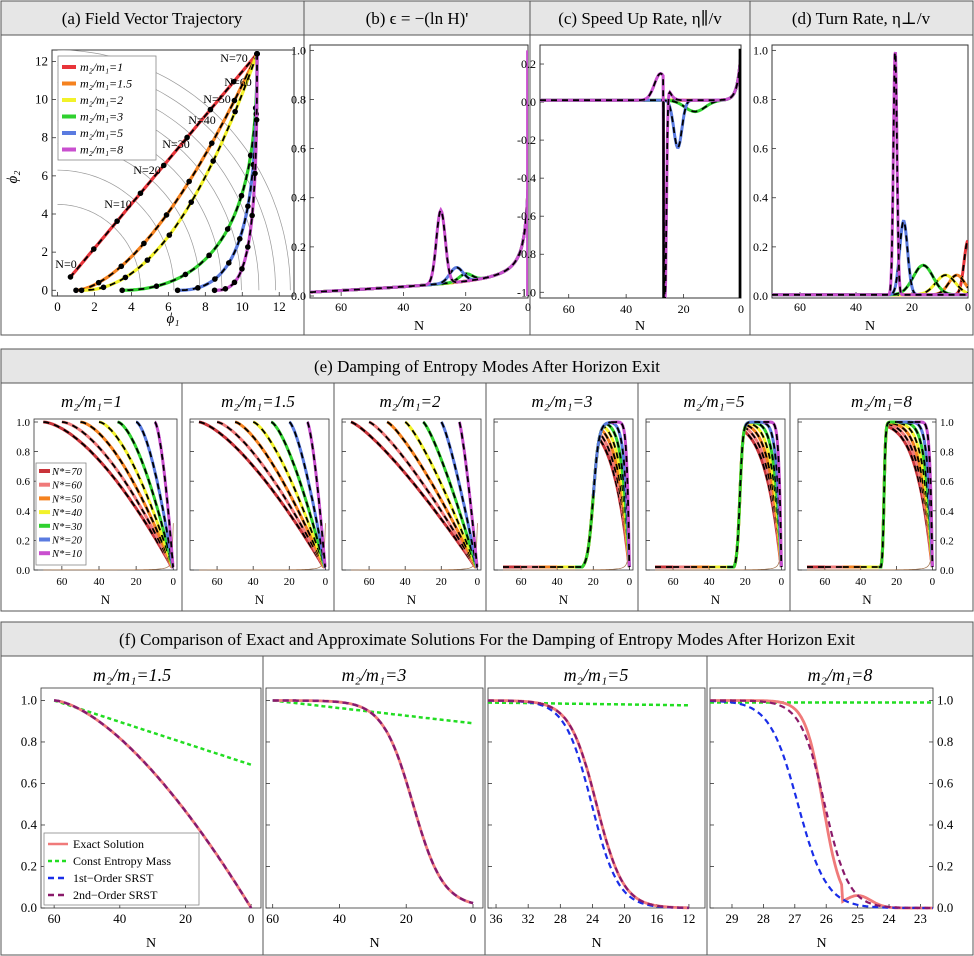 The width and height of the screenshot is (974, 956). What do you see at coordinates (821, 804) in the screenshot?
I see `exact-solution-curve` at bounding box center [821, 804].